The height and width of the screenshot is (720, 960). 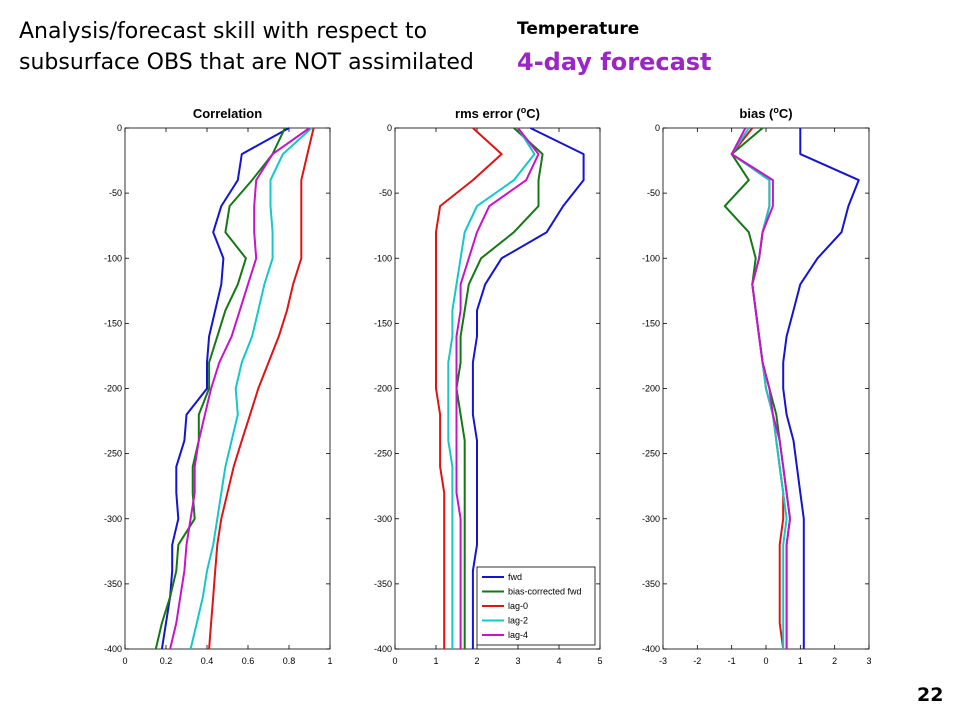 What do you see at coordinates (558, 661) in the screenshot?
I see `x-tick-label: 4` at bounding box center [558, 661].